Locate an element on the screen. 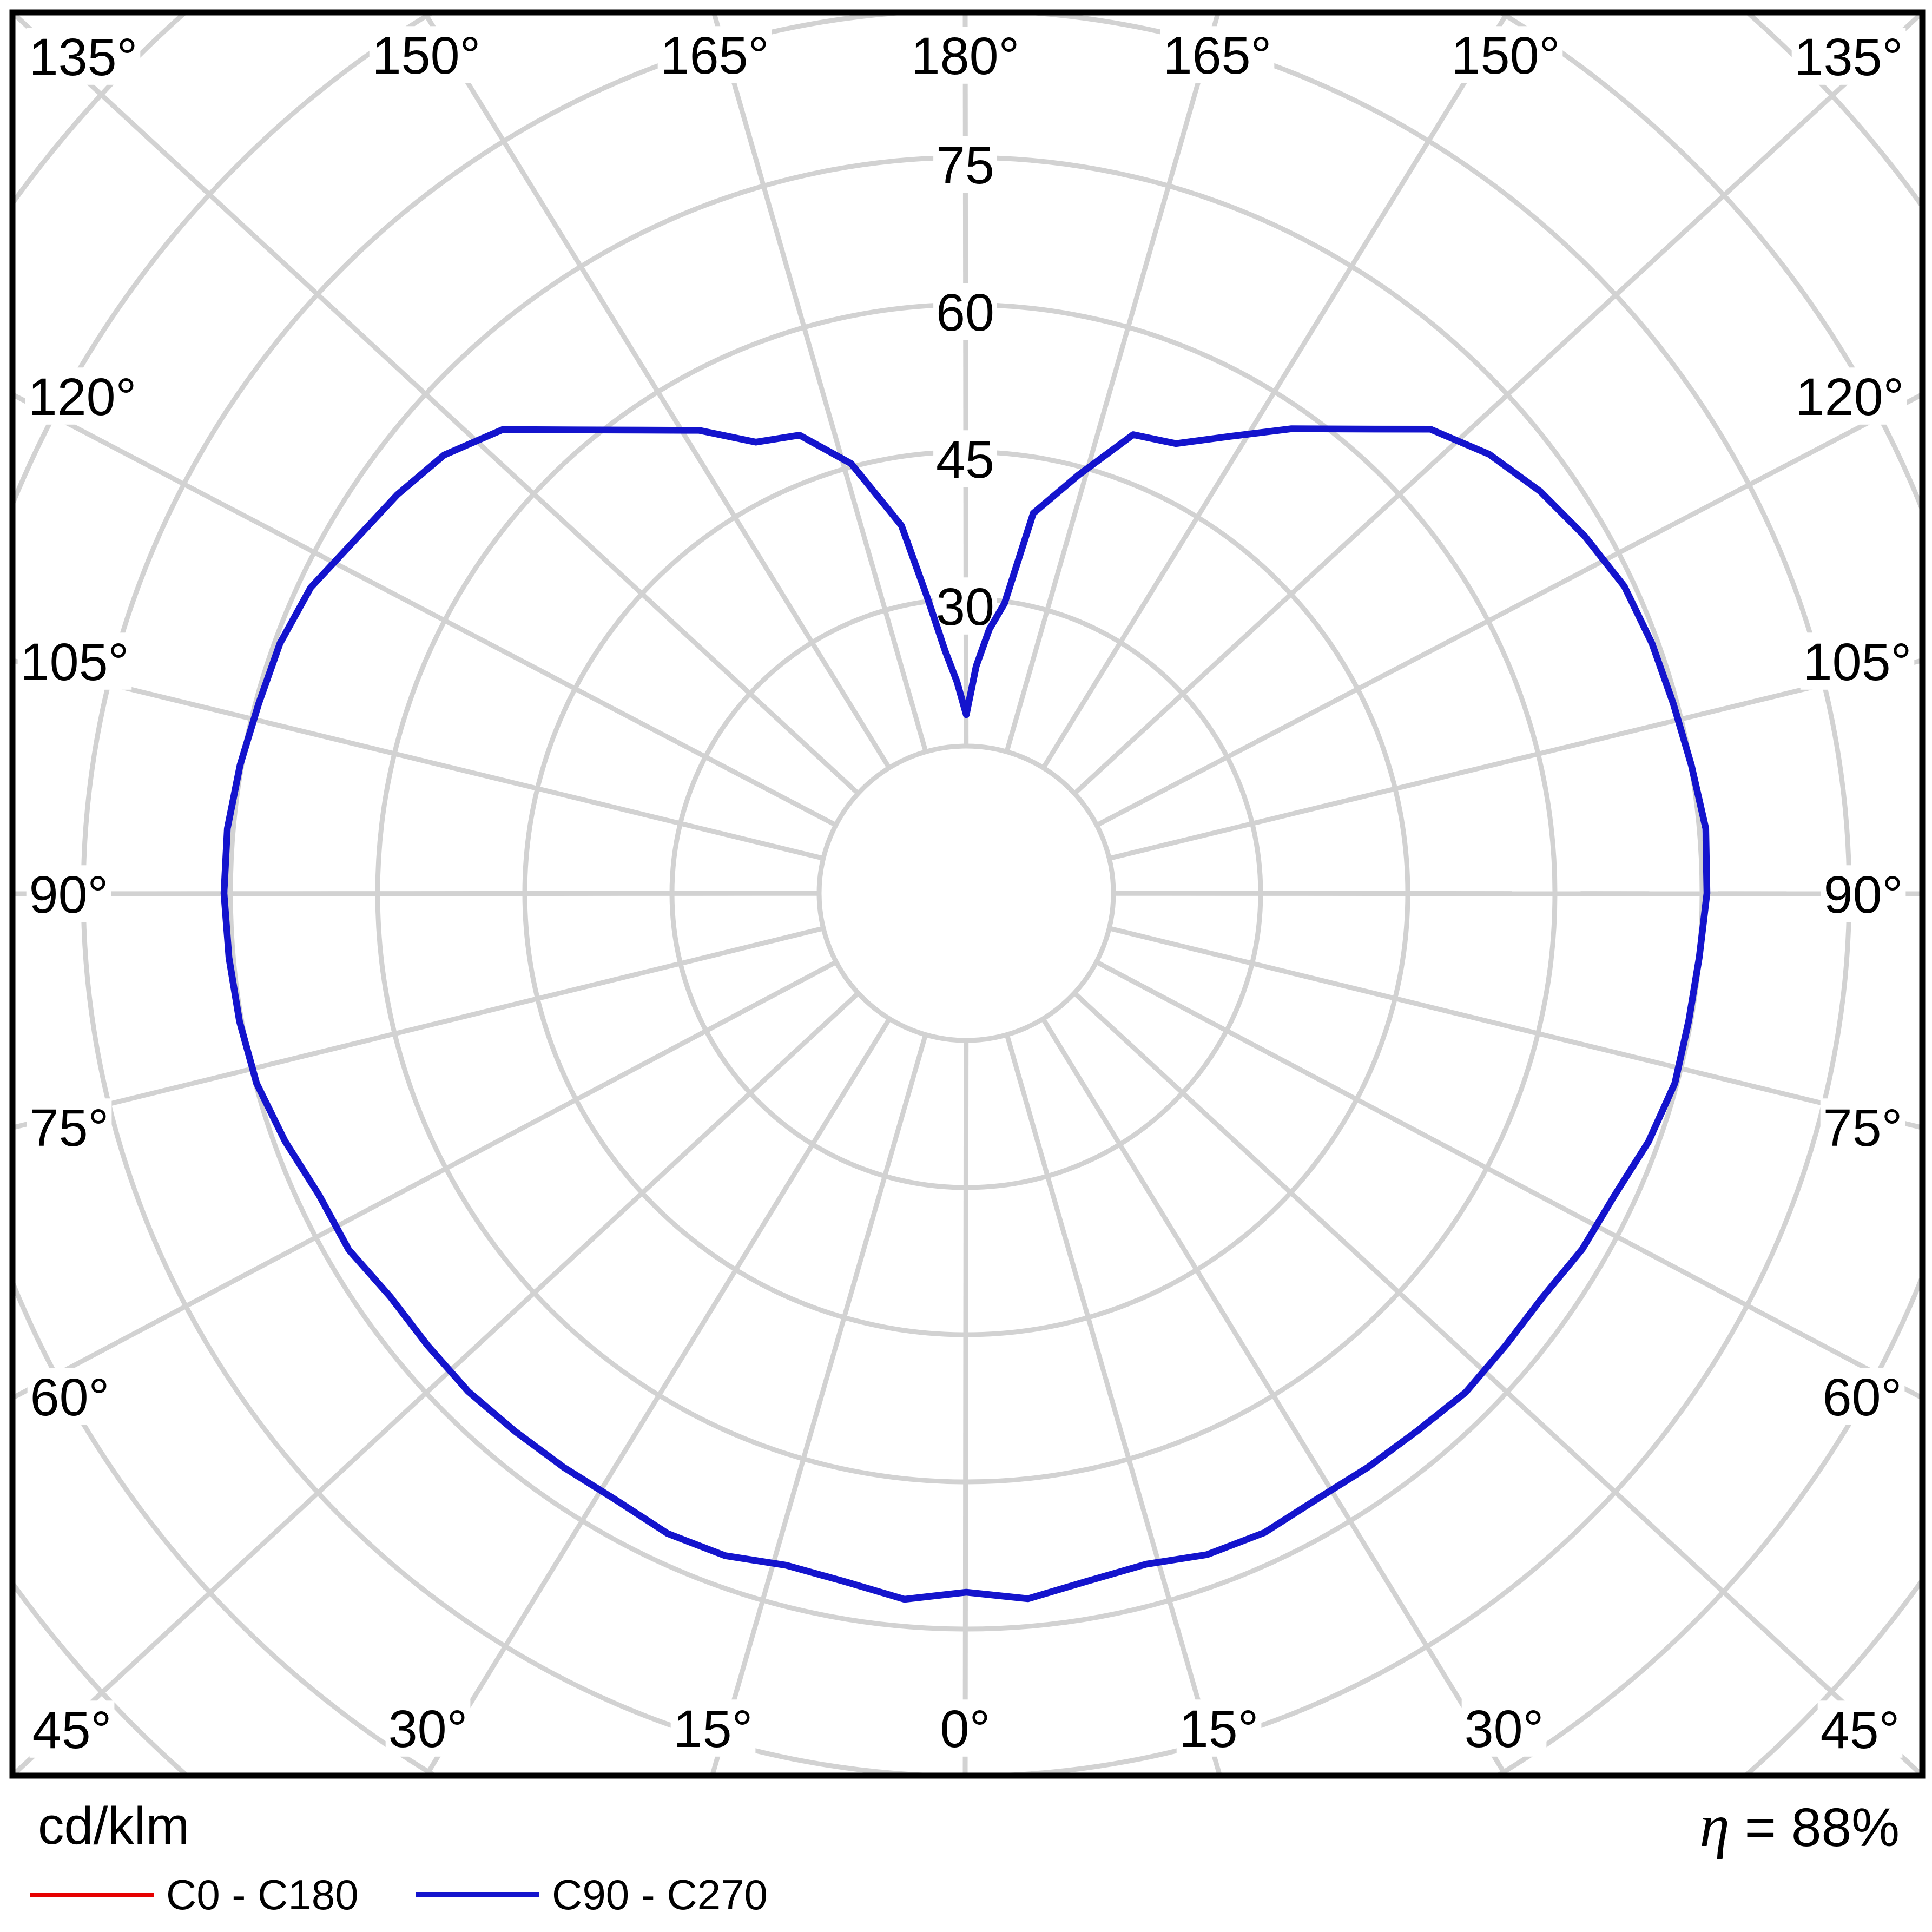  svg-text: 45 is located at coordinates (965, 459).